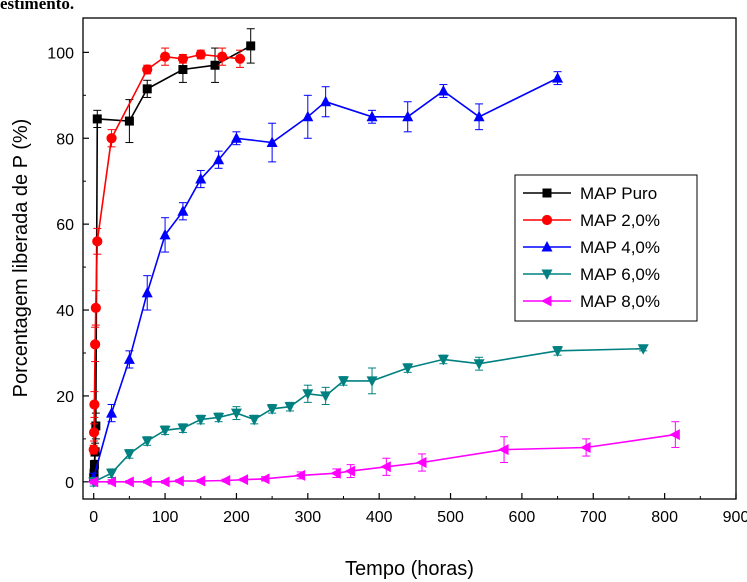 The width and height of the screenshot is (747, 582). What do you see at coordinates (37, 6) in the screenshot?
I see `top-text: estimento.` at bounding box center [37, 6].